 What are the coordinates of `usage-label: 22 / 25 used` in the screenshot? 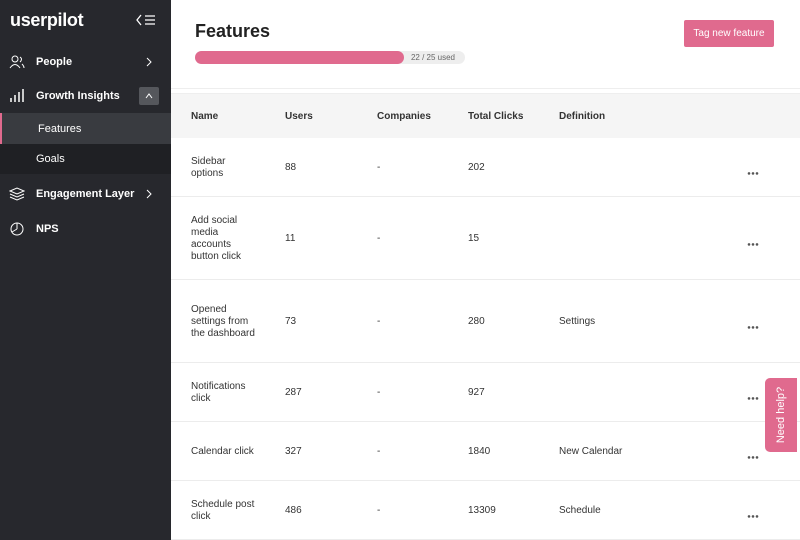 It's located at (432, 57).